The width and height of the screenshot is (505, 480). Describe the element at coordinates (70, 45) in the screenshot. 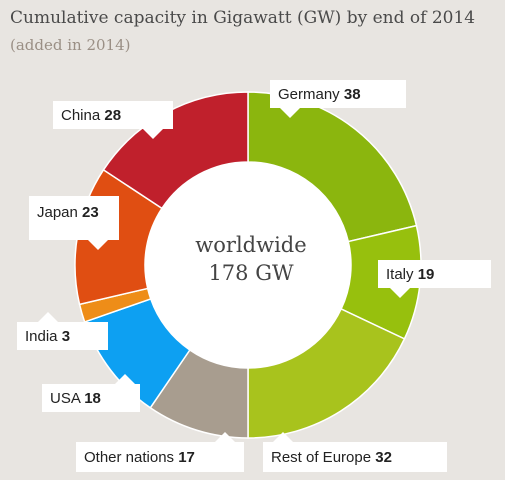

I see `chart-subtitle: (added in 2014)` at that location.